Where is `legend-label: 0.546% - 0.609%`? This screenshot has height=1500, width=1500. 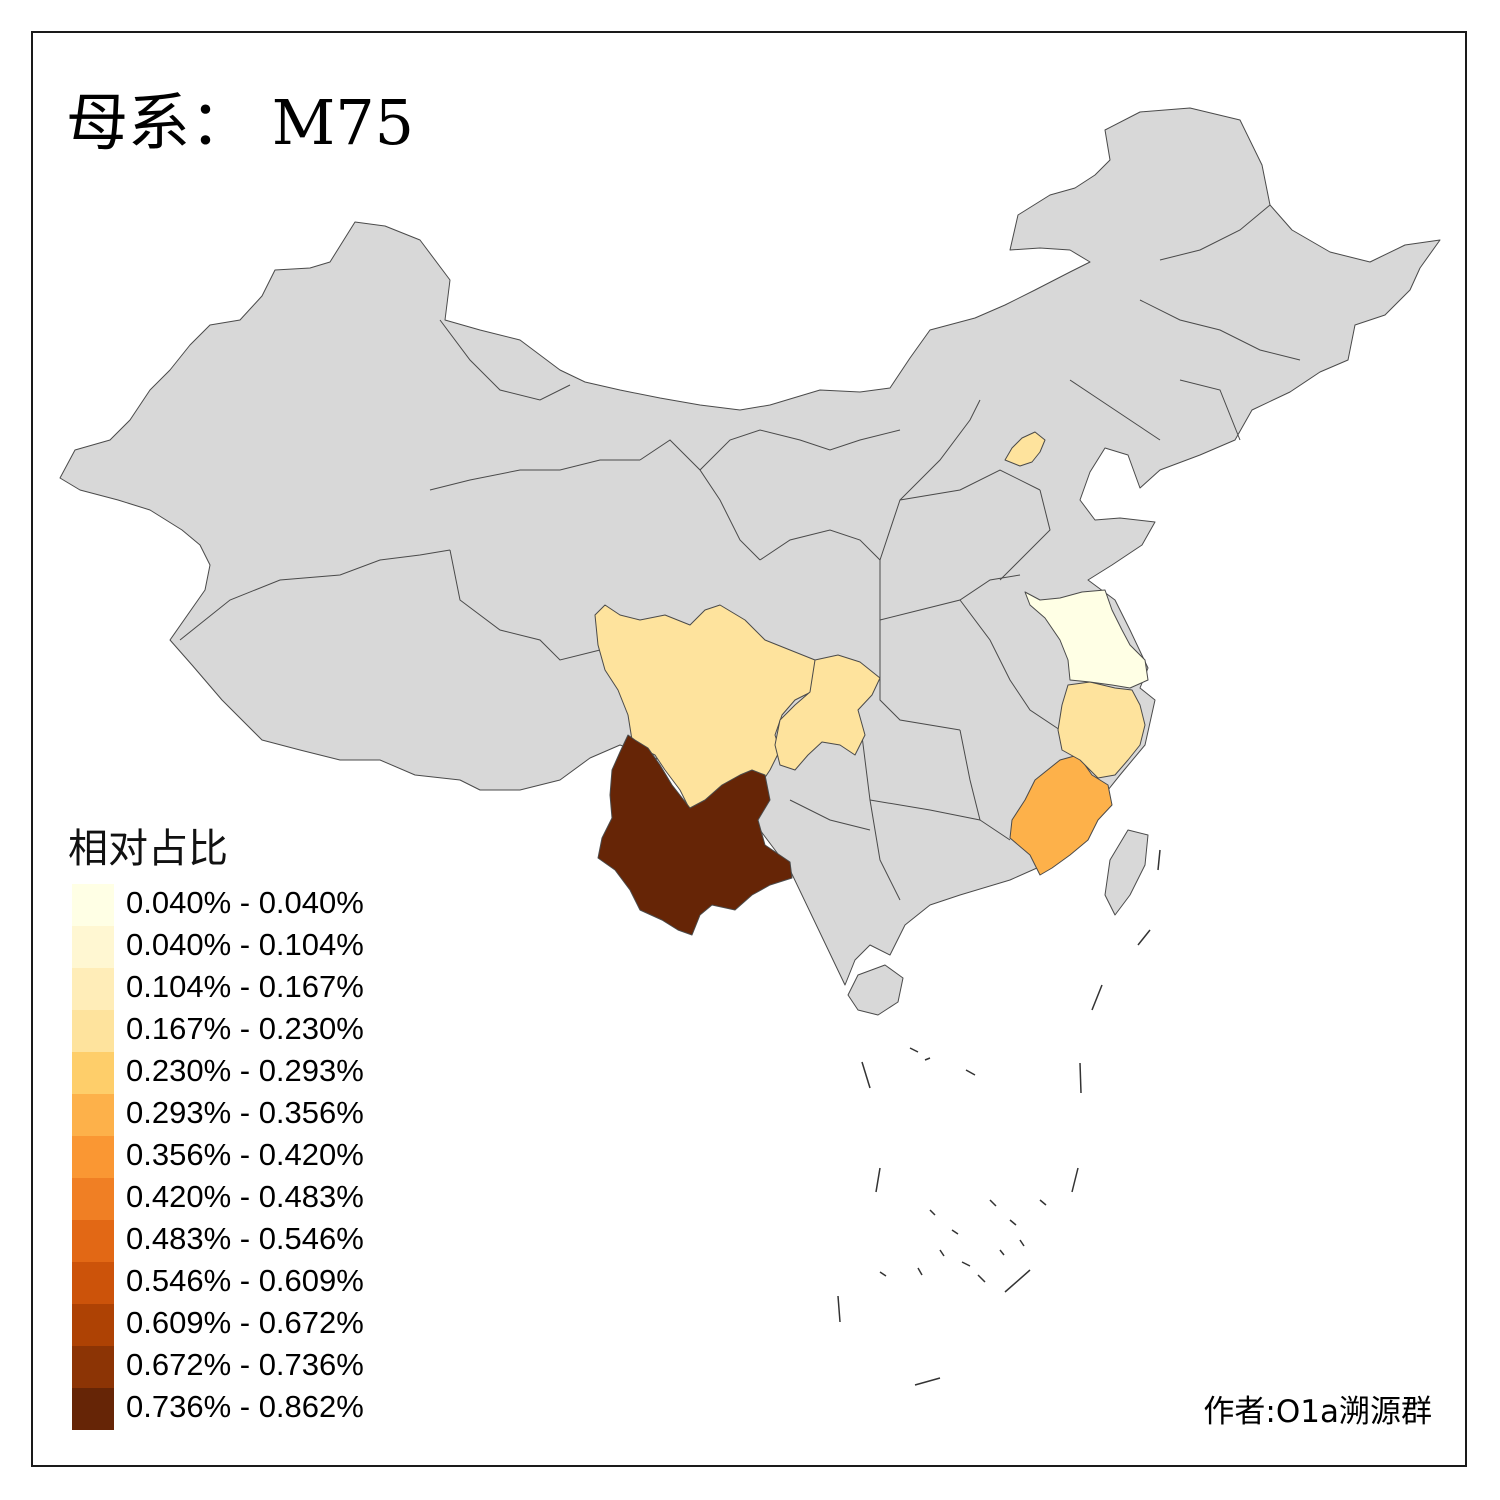 legend-label: 0.546% - 0.609% is located at coordinates (245, 1280).